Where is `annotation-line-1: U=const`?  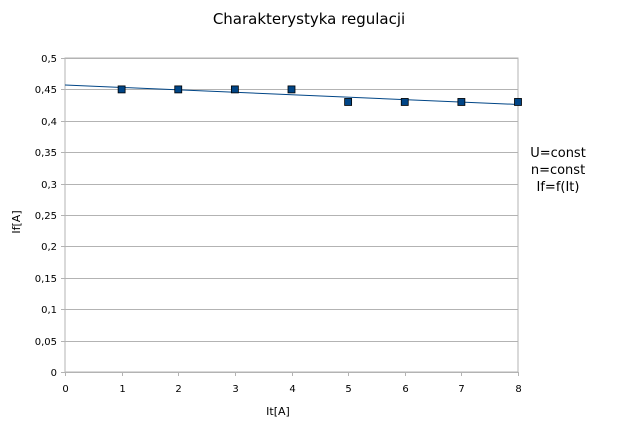 annotation-line-1: U=const is located at coordinates (558, 153).